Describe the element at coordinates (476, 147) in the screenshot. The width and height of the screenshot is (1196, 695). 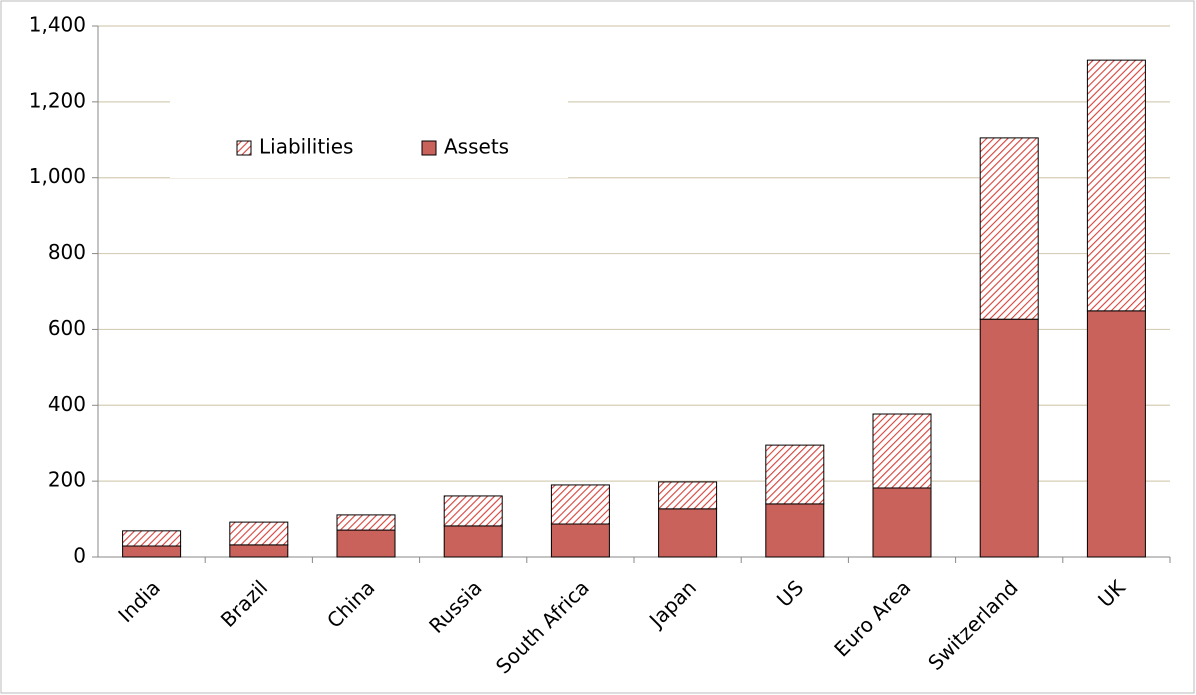
I see `legend-label: Assets` at that location.